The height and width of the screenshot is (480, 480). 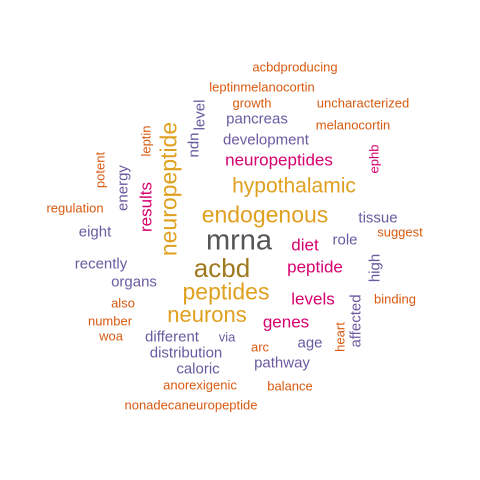 I want to click on word-neuropeptide: neuropeptide, so click(x=168, y=189).